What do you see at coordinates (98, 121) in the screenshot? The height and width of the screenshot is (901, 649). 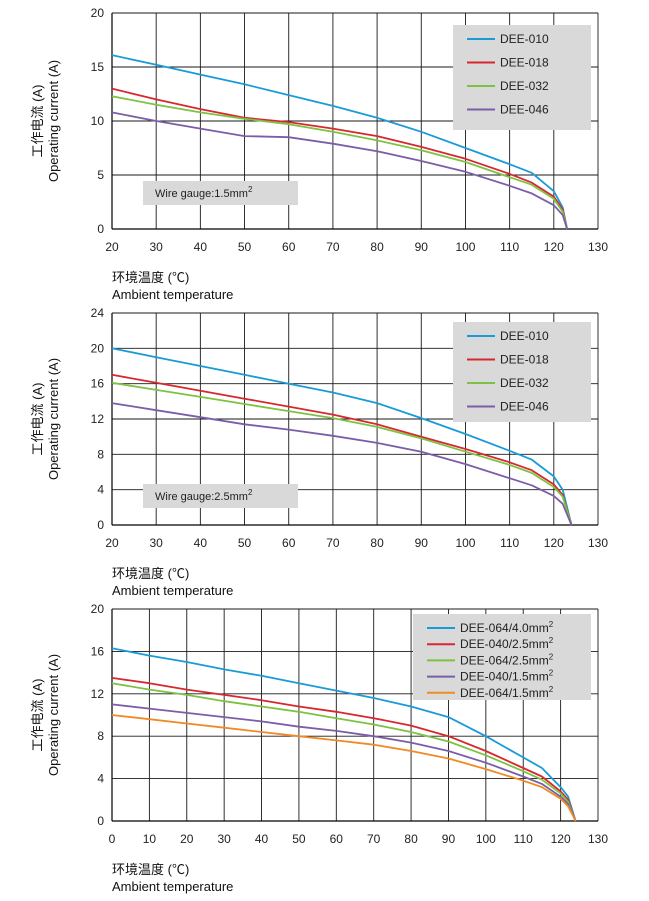 I see `y-tick-label: 10` at bounding box center [98, 121].